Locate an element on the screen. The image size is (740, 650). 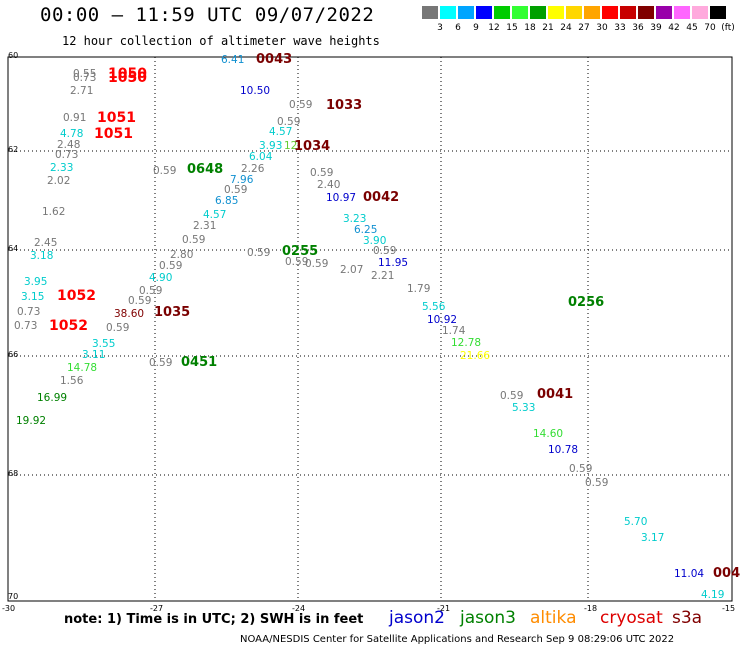
wave-height-value: 5.33 is located at coordinates (524, 408).